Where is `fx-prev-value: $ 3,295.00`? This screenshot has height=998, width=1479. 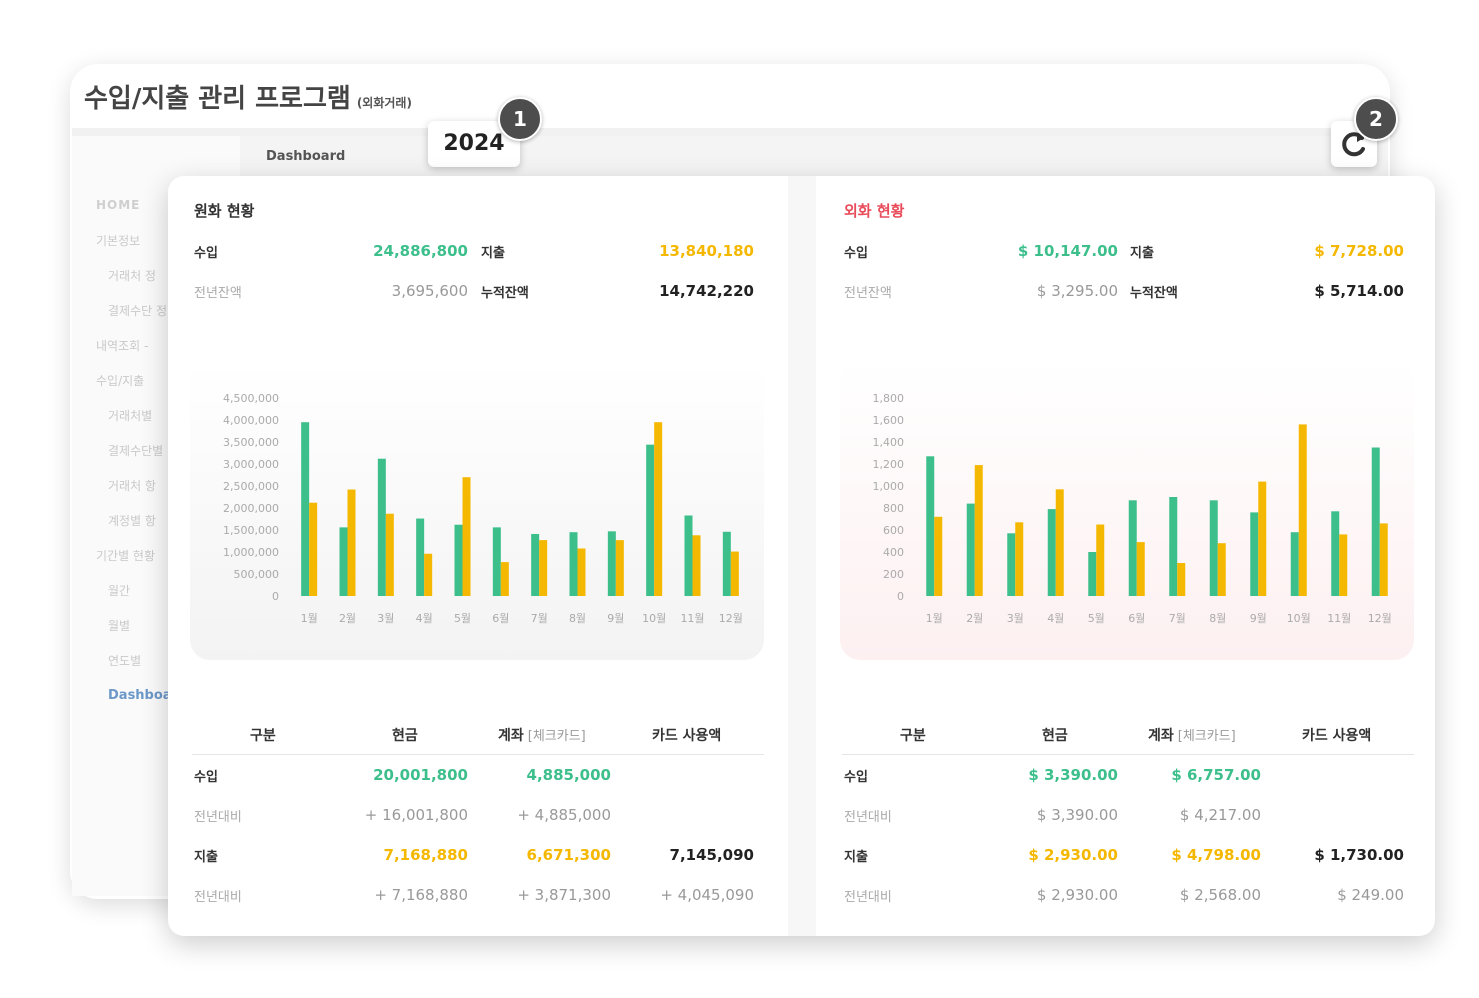 fx-prev-value: $ 3,295.00 is located at coordinates (1077, 291).